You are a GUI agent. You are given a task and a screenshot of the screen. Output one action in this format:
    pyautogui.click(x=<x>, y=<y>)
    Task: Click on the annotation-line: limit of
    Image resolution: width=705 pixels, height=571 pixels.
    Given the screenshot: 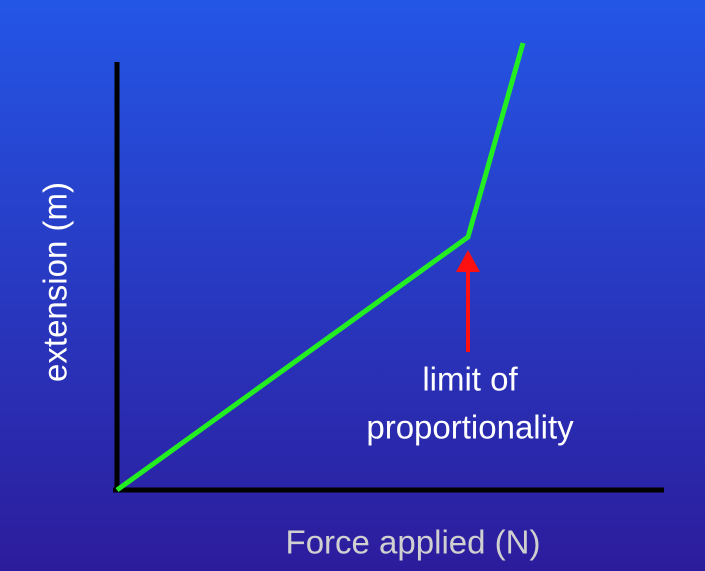 What is the action you would take?
    pyautogui.click(x=470, y=379)
    